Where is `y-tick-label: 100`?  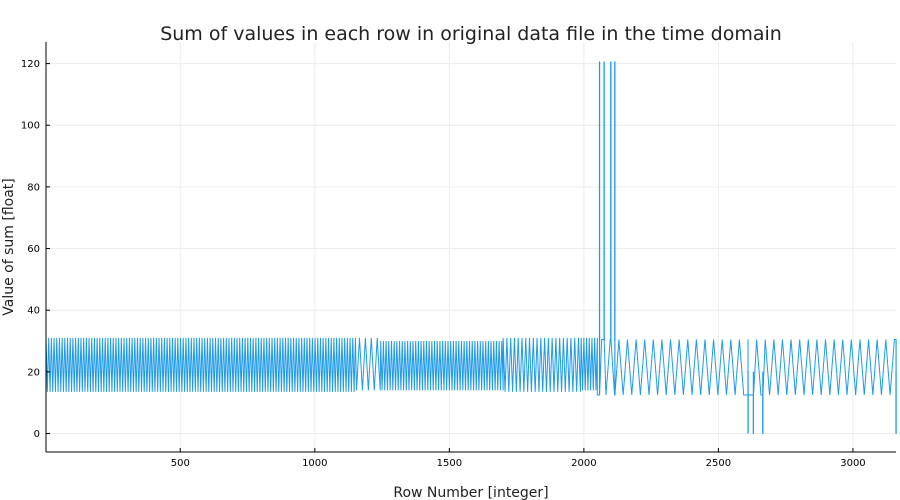 y-tick-label: 100 is located at coordinates (30, 126).